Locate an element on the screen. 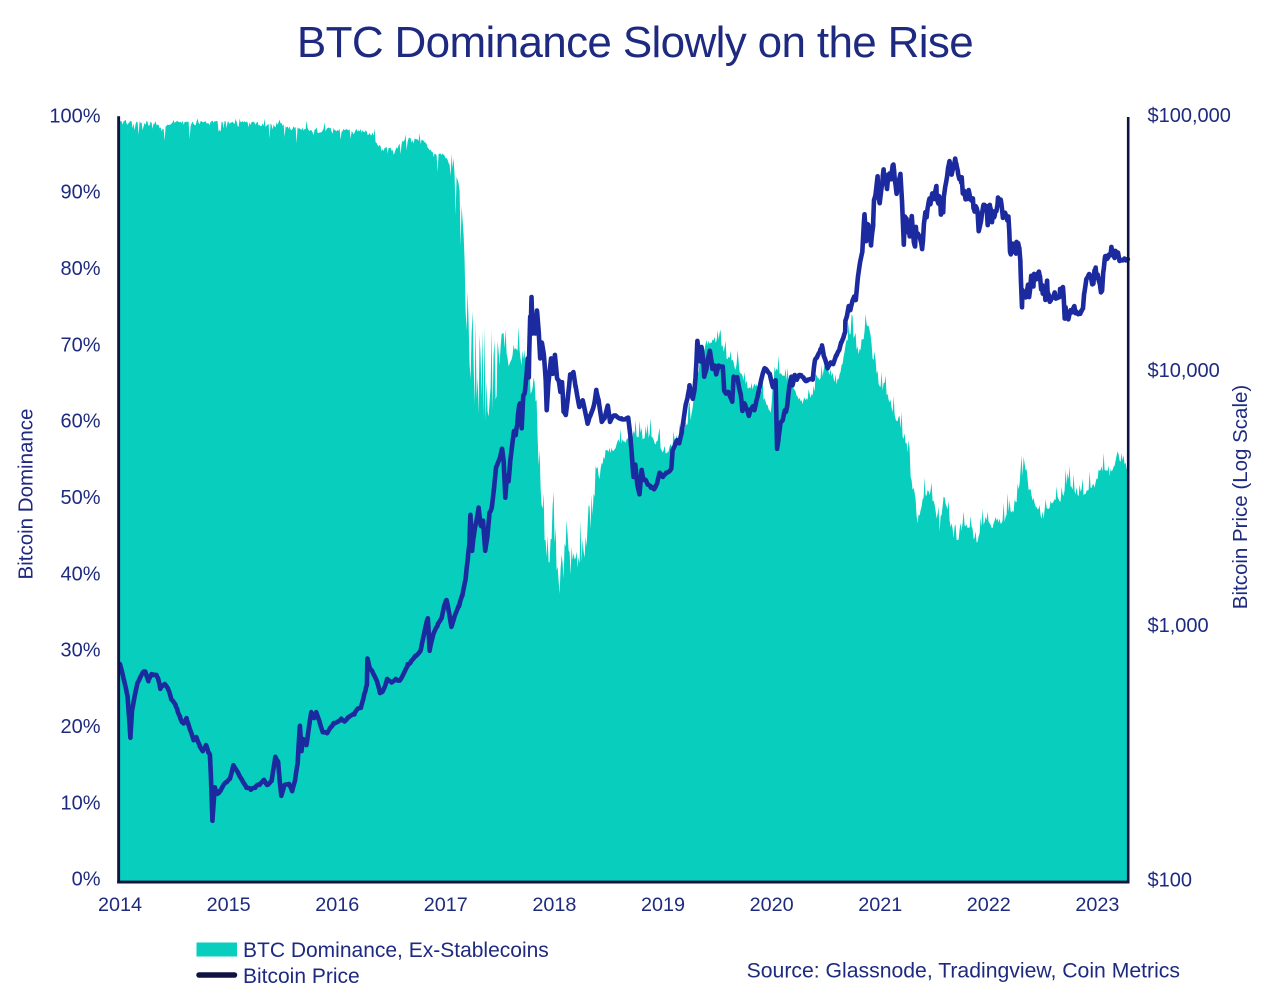  svg-text: $100,000 is located at coordinates (1189, 116).